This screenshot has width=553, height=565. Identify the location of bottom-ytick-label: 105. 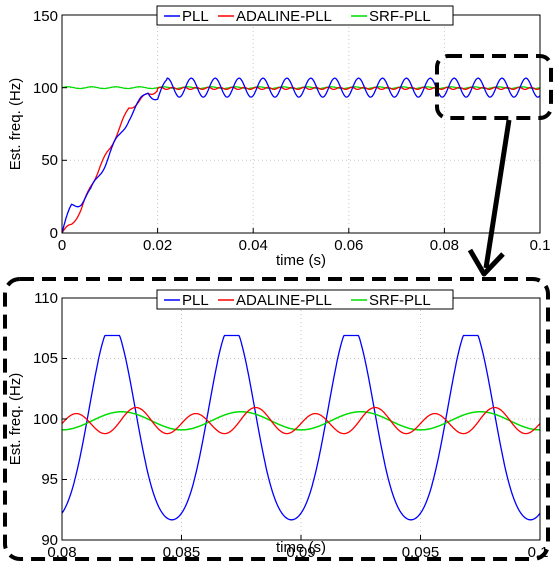
(45, 358).